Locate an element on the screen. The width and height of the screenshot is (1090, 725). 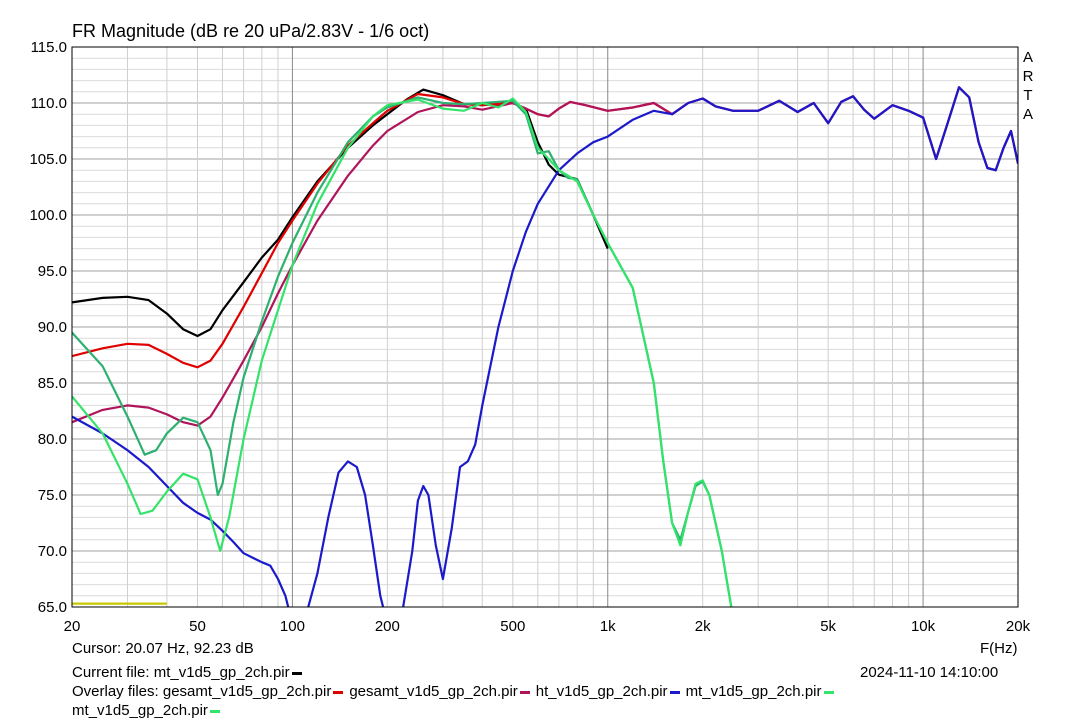
cursor-readout: Cursor: 20.07 Hz, 92.23 dB is located at coordinates (163, 648).